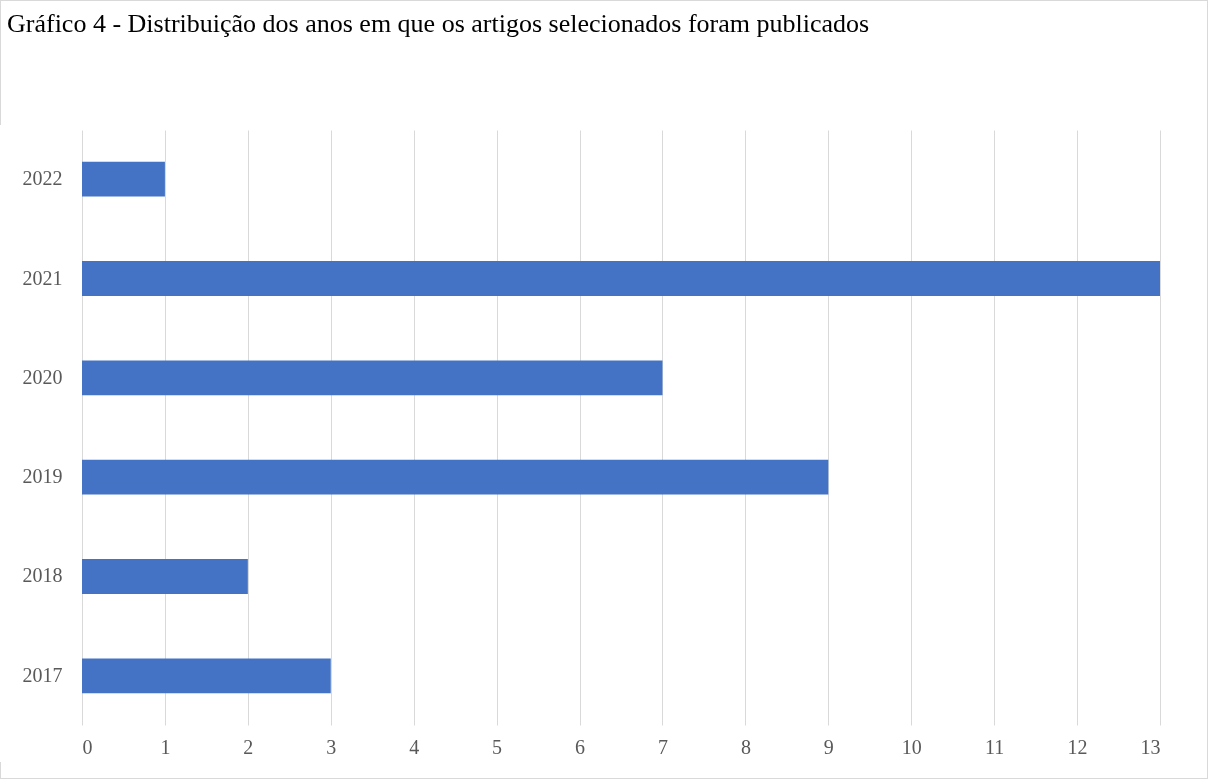  Describe the element at coordinates (828, 746) in the screenshot. I see `x-tick-label: 9` at that location.